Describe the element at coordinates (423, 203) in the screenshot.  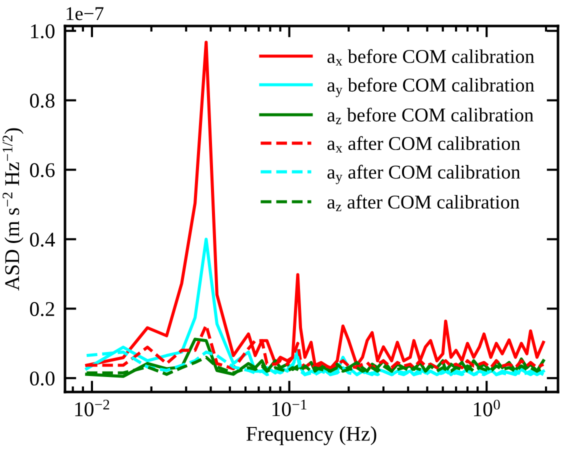
I see `legend-label: a$_{z}$ after COM calibration` at that location.